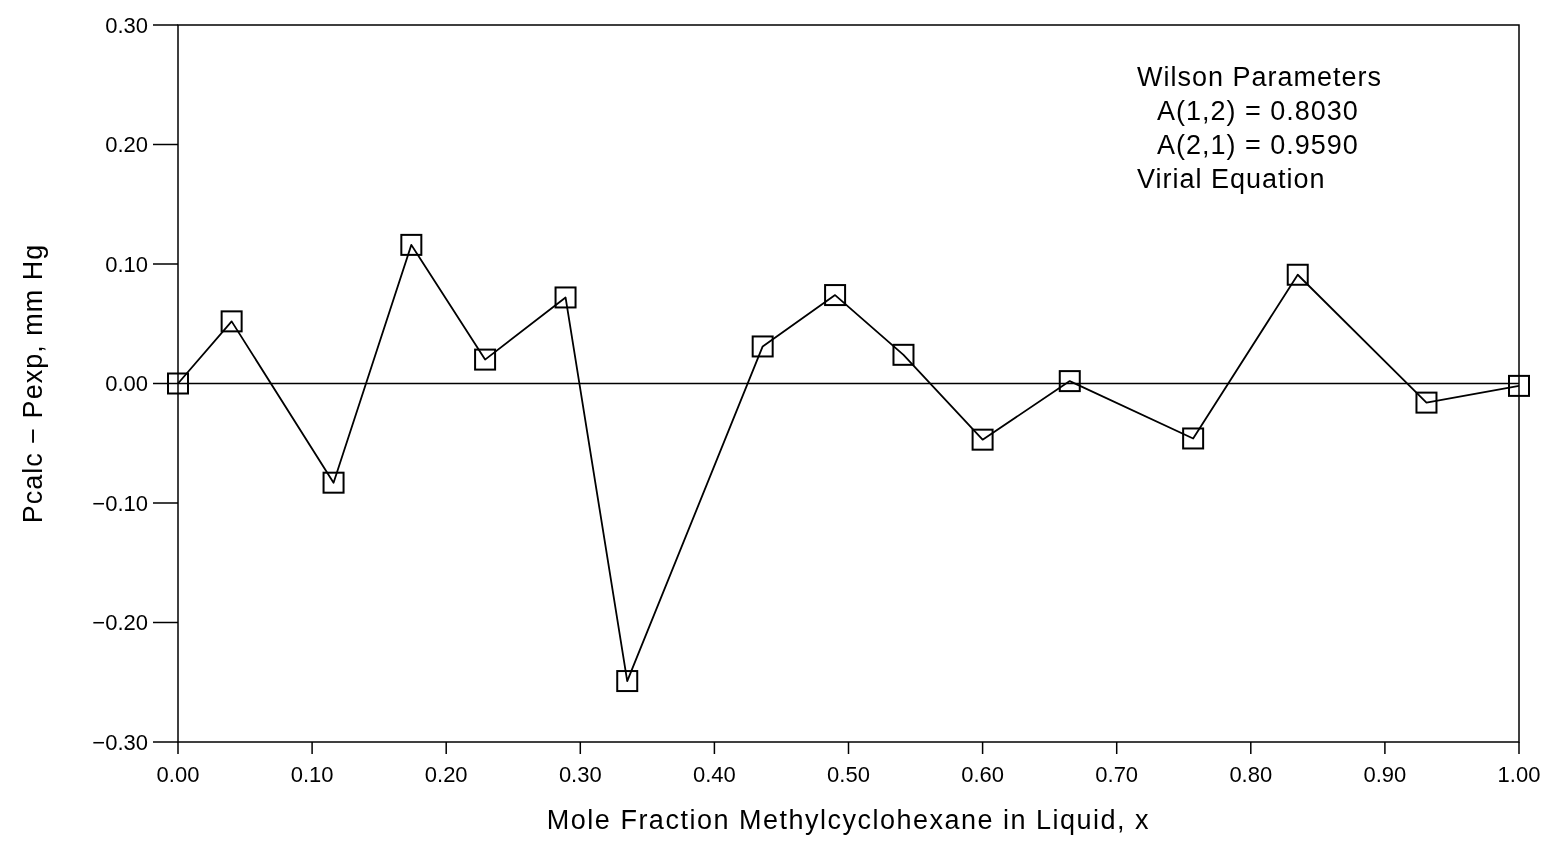 The image size is (1556, 843). I want to click on y-tick-label: −0.20, so click(120, 623).